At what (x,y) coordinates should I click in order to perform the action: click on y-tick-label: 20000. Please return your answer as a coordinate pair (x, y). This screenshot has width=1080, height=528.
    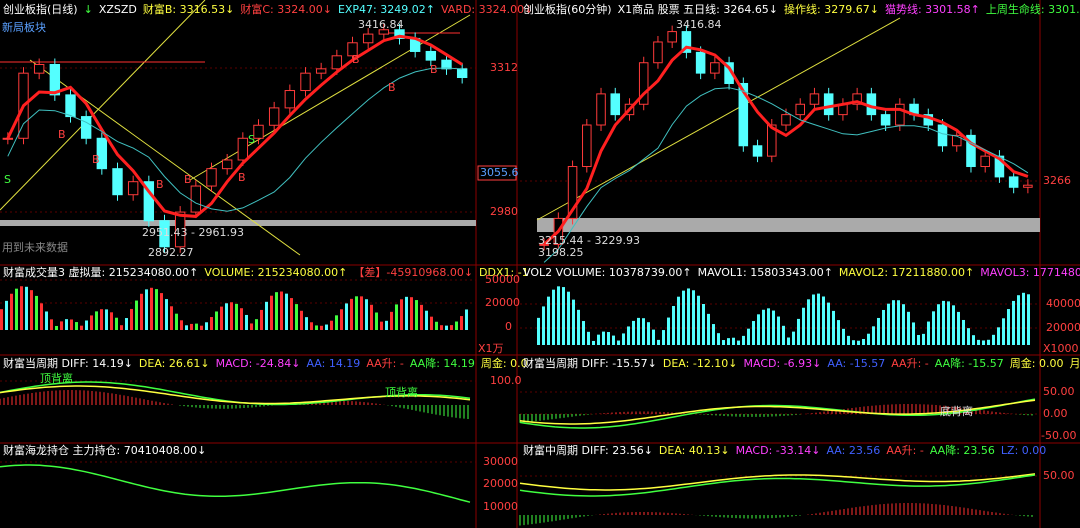
    Looking at the image, I should click on (502, 302).